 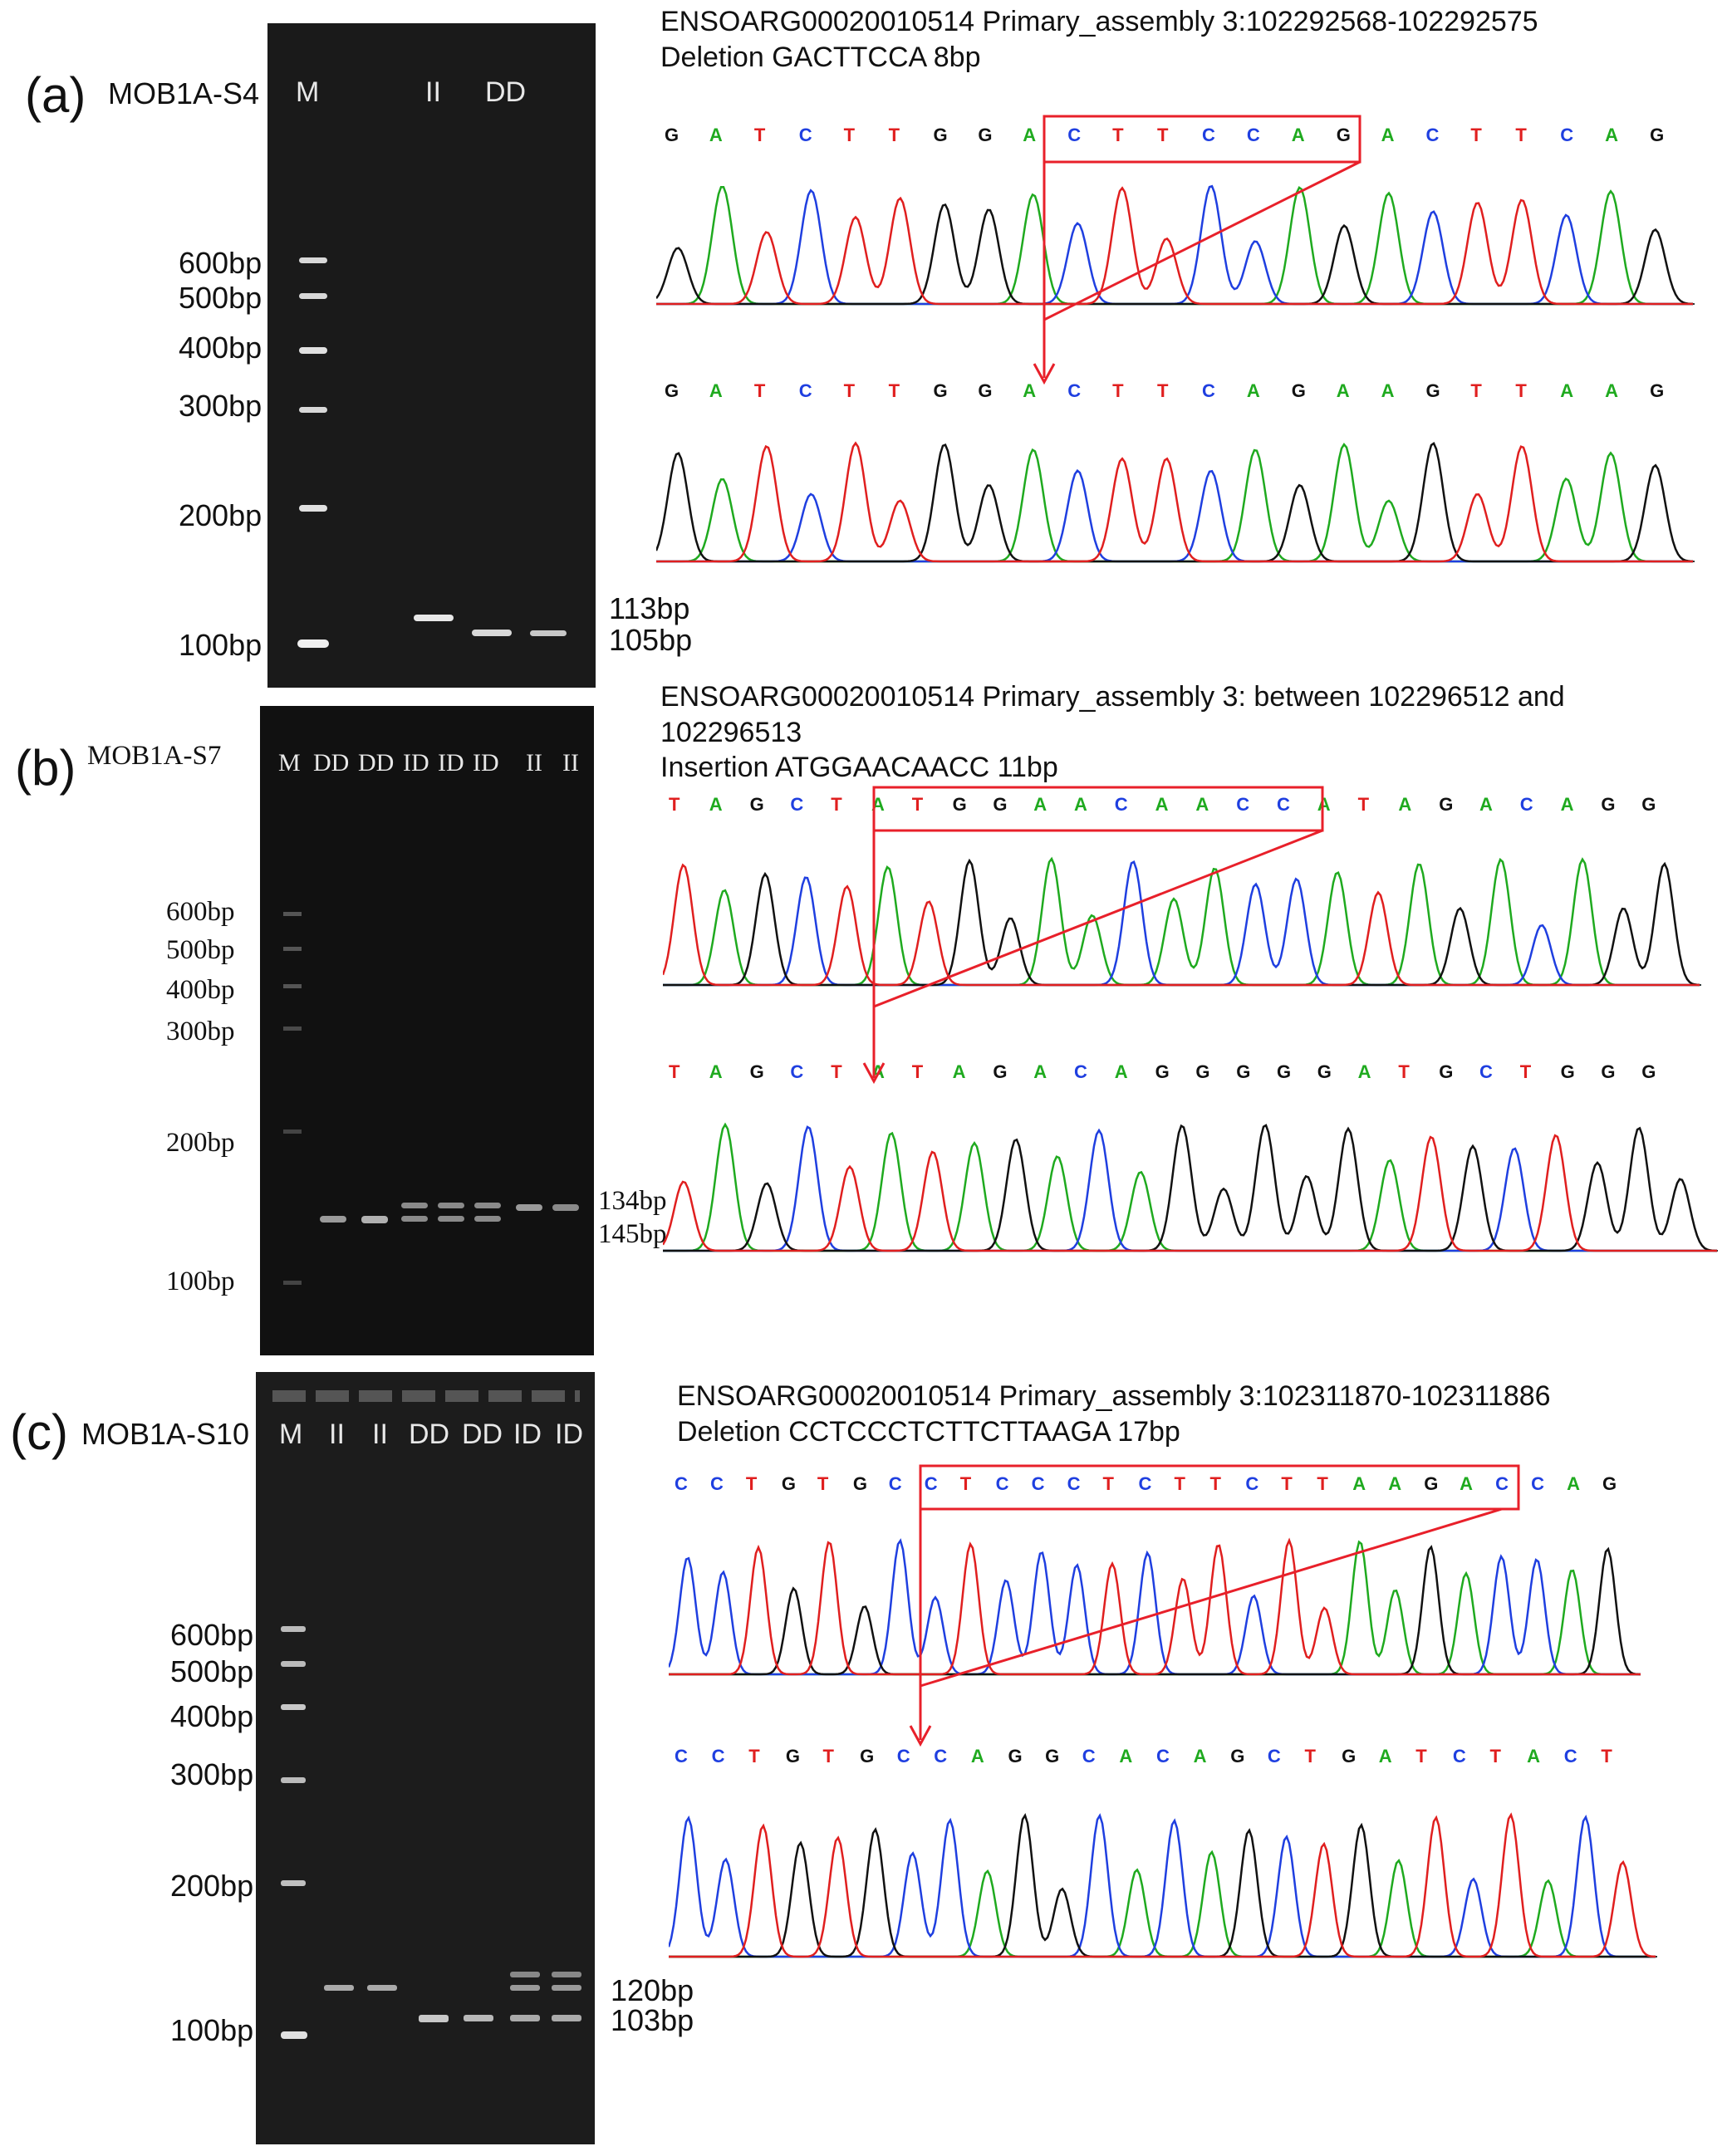 I want to click on gel-image: M II DD, so click(x=431, y=355).